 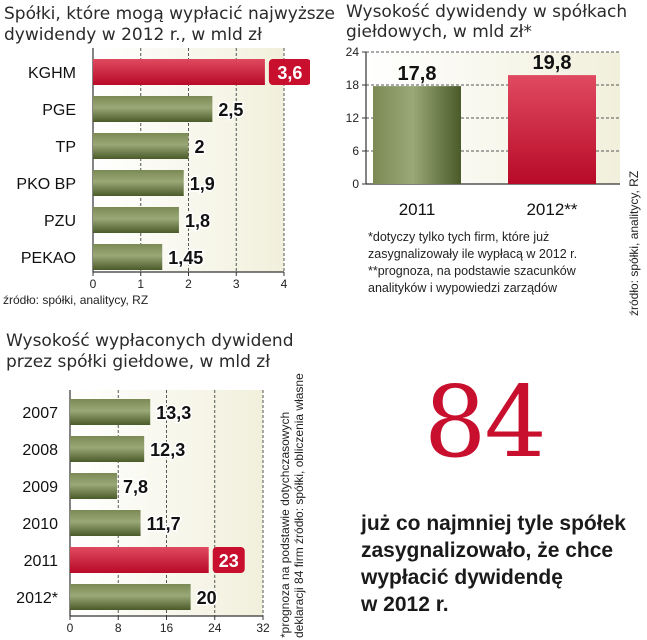 I want to click on fact-line2: zasygnalizowało, że chce, so click(x=487, y=550).